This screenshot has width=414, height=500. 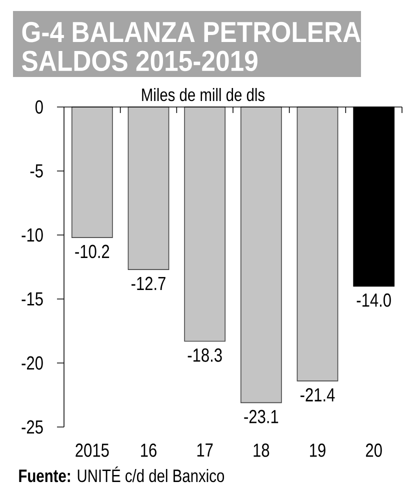 I want to click on chart-title: G-4 BALANZA PETROLERA SALDOS 2015-2019, so click(x=191, y=47).